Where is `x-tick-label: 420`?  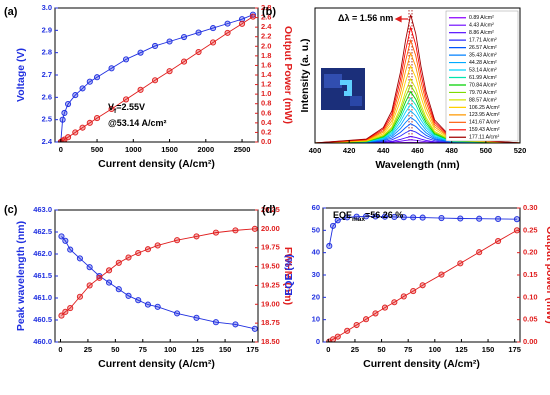
x-tick-label: 420 is located at coordinates (349, 150).